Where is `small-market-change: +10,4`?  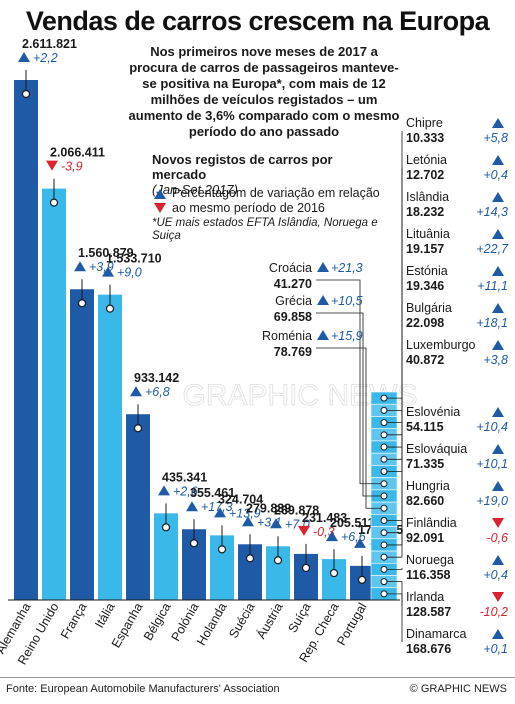 small-market-change: +10,4 is located at coordinates (492, 427).